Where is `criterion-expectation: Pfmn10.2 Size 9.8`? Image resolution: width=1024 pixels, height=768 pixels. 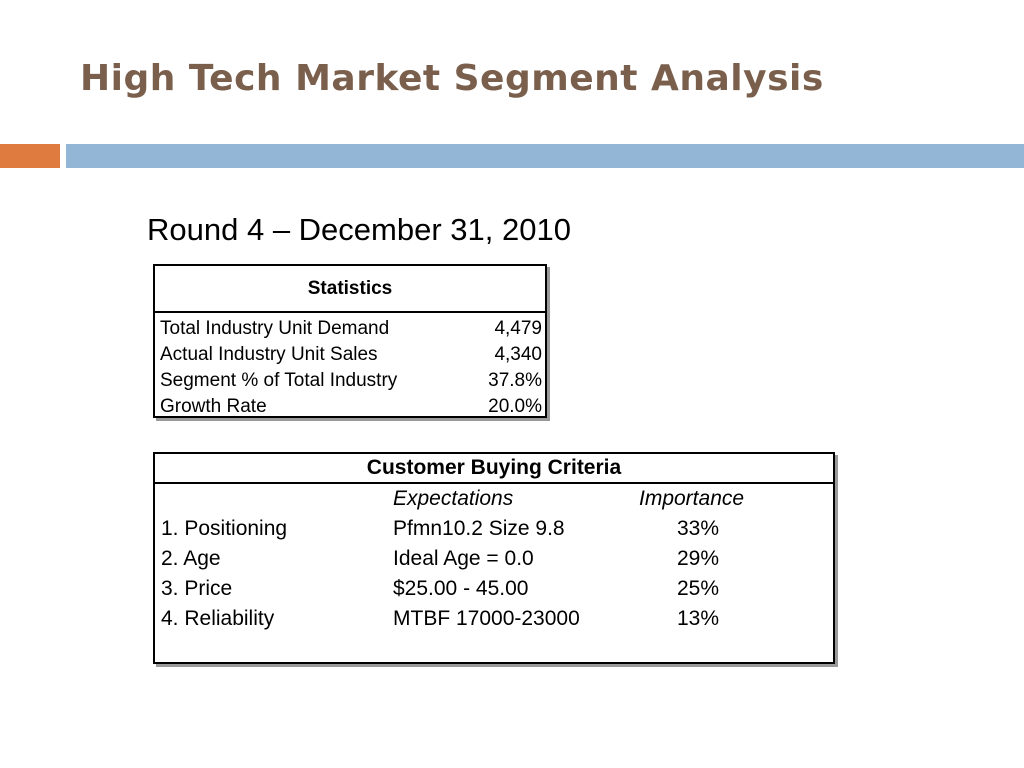
criterion-expectation: Pfmn10.2 Size 9.8 is located at coordinates (479, 528).